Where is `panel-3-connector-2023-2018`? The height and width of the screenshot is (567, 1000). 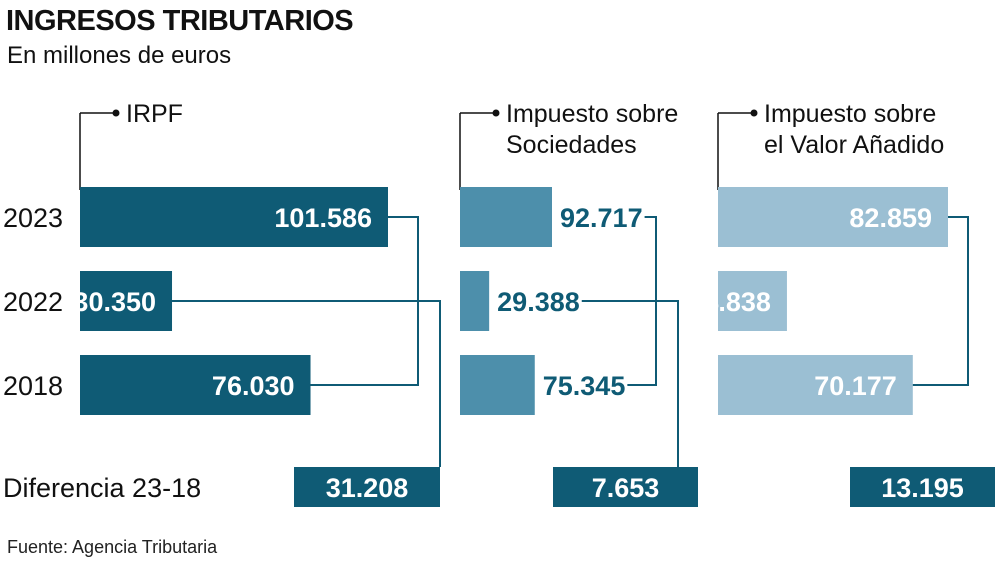
panel-3-connector-2023-2018 is located at coordinates (940, 301).